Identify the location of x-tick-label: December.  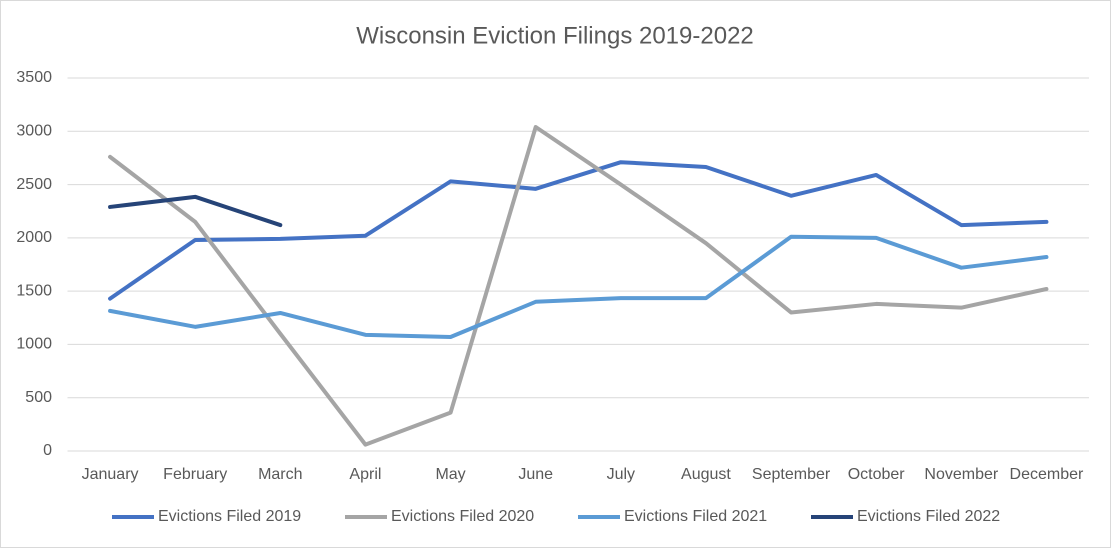
(1047, 474).